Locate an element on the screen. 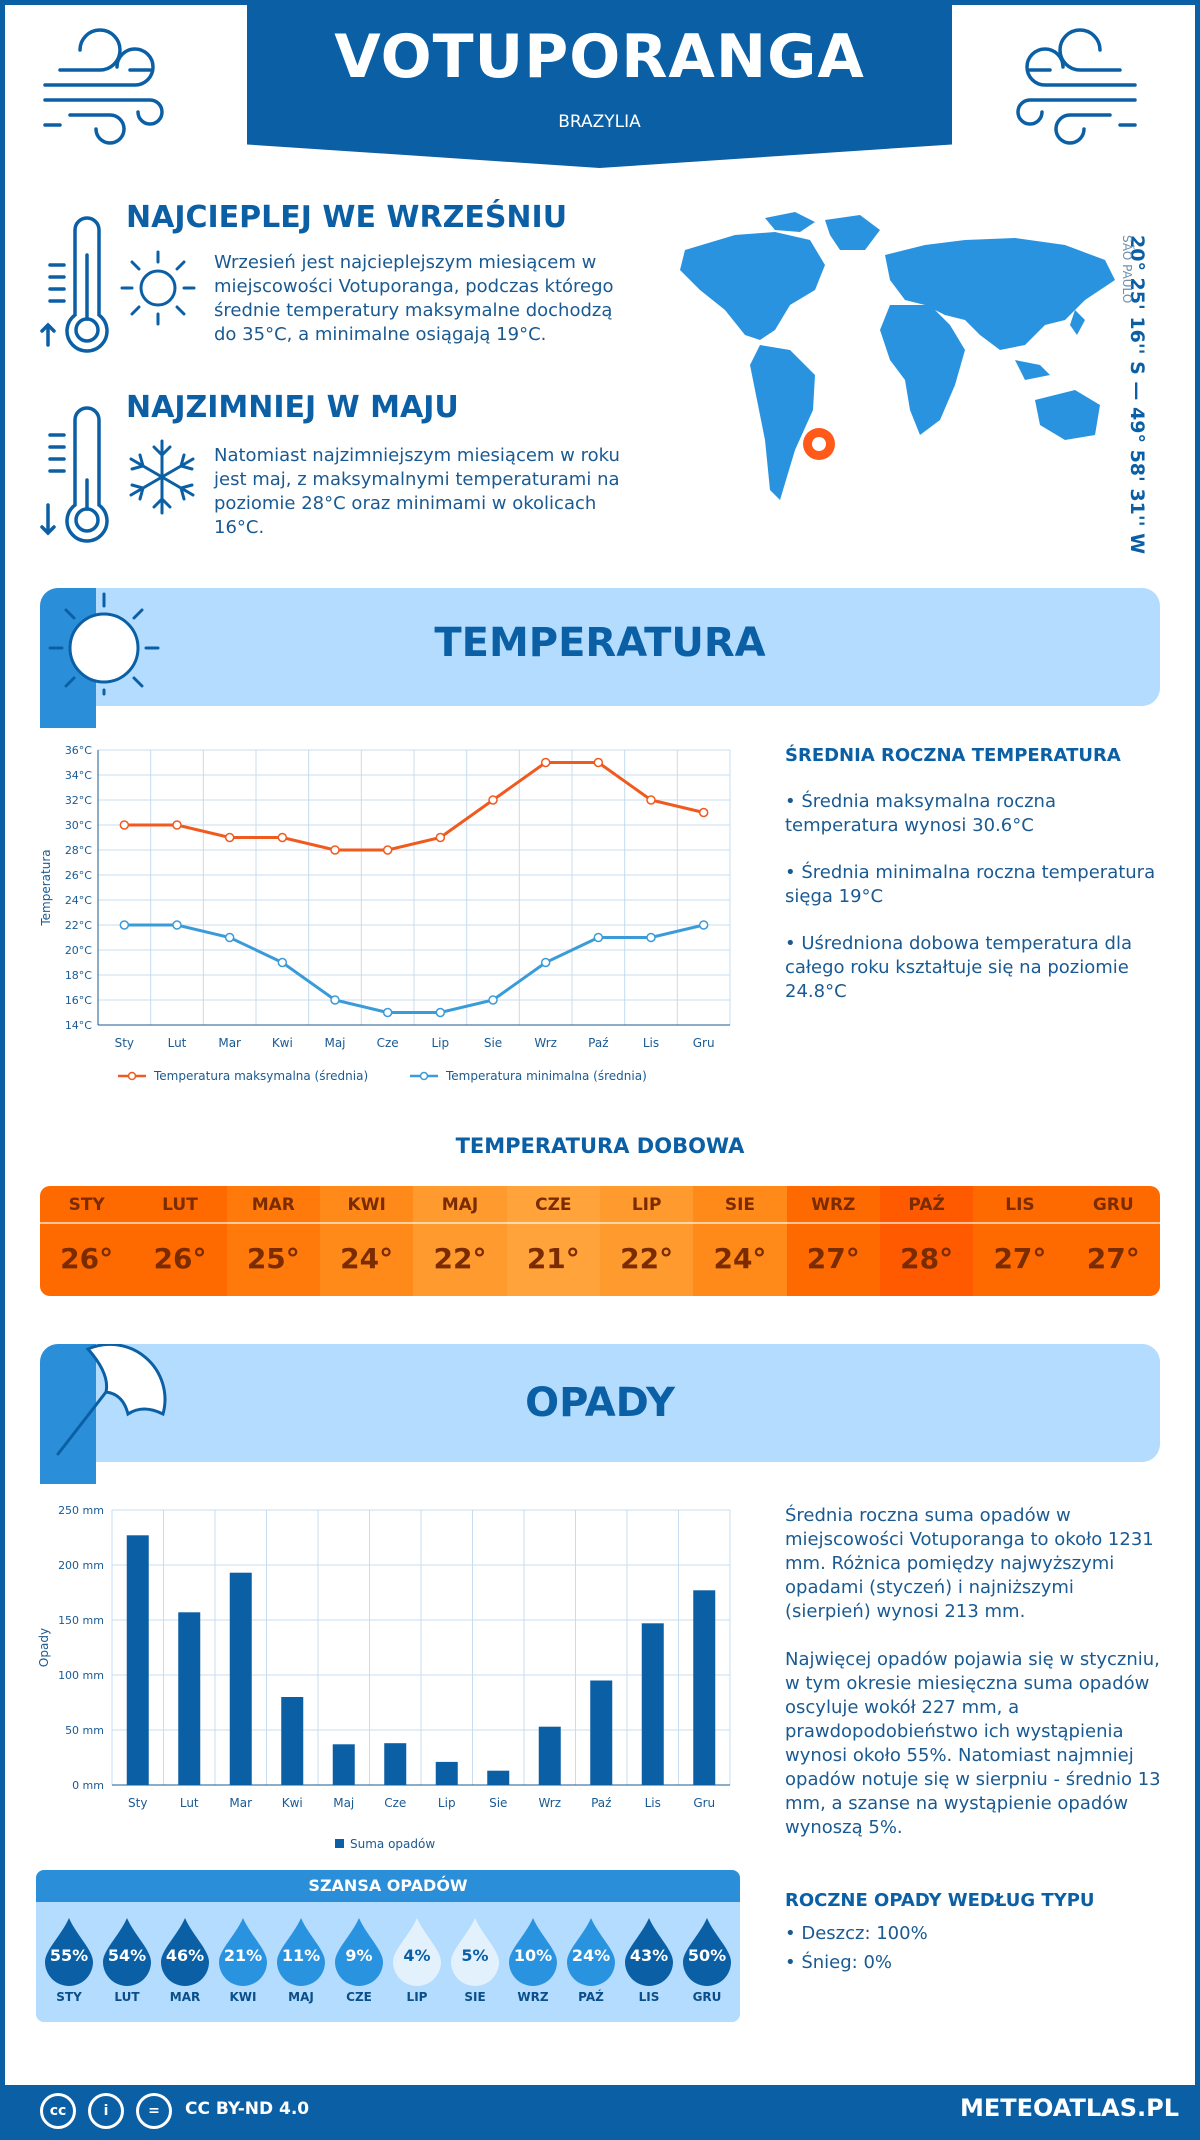 The image size is (1200, 2140). y-tick-label: 100 mm is located at coordinates (81, 1675).